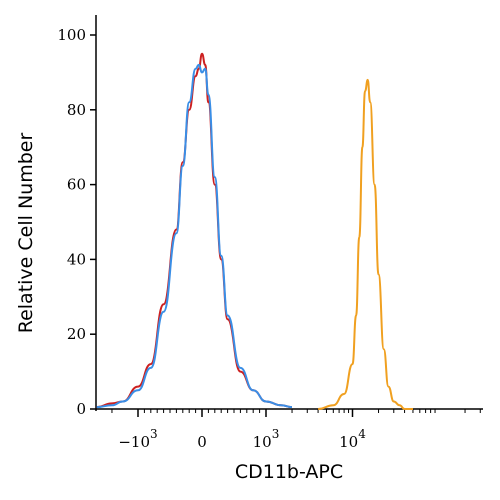 Image resolution: width=500 pixels, height=500 pixels. I want to click on y-tick-label: 100, so click(71, 35).